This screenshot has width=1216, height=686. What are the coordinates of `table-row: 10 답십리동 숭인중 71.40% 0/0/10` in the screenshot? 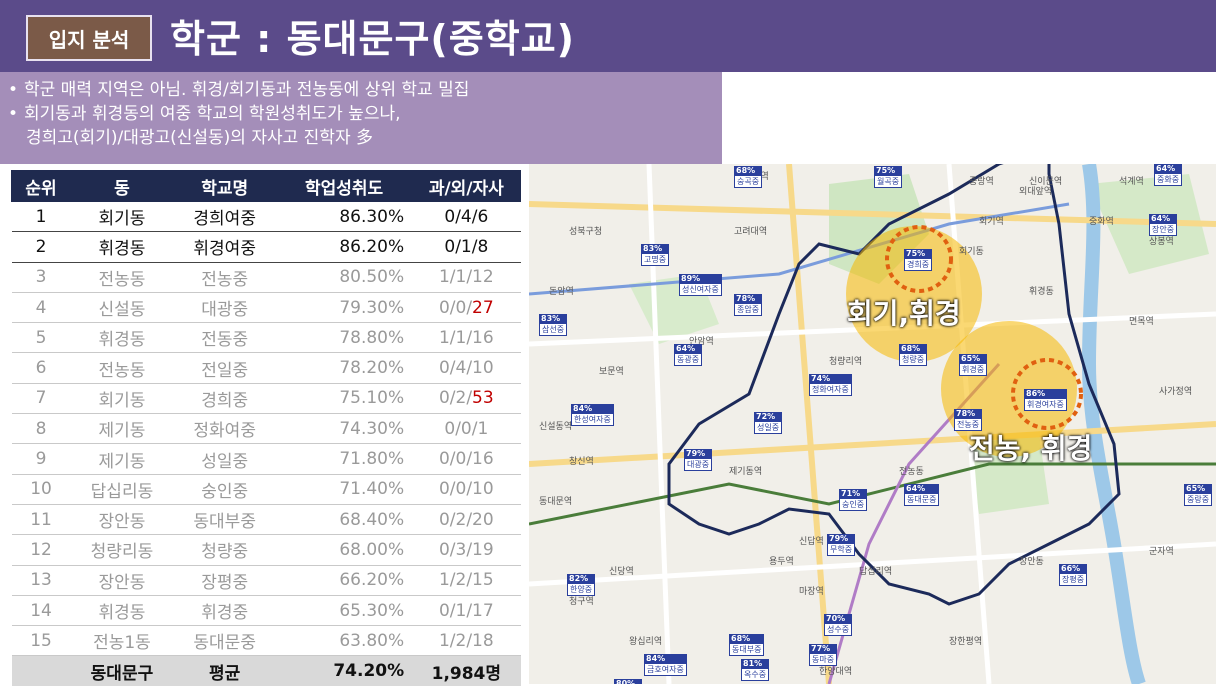 It's located at (266, 489).